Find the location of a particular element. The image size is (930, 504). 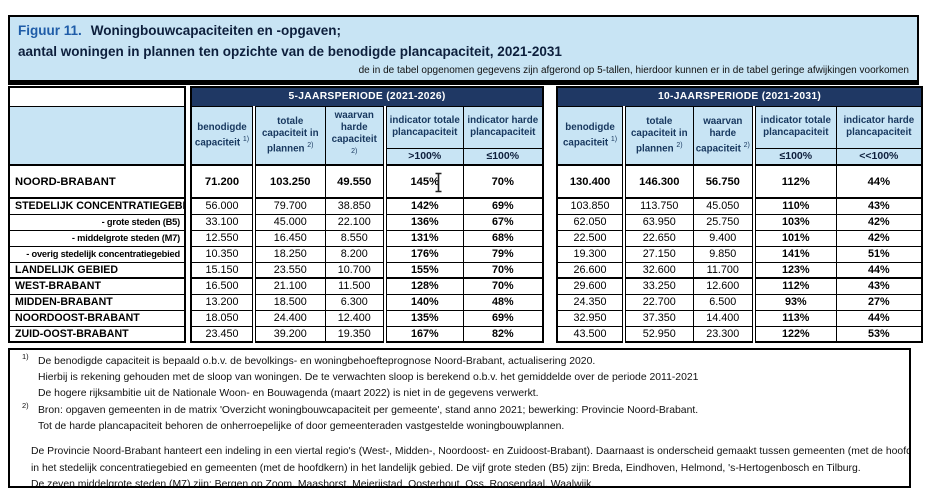

value-cell: 131% is located at coordinates (423, 238).